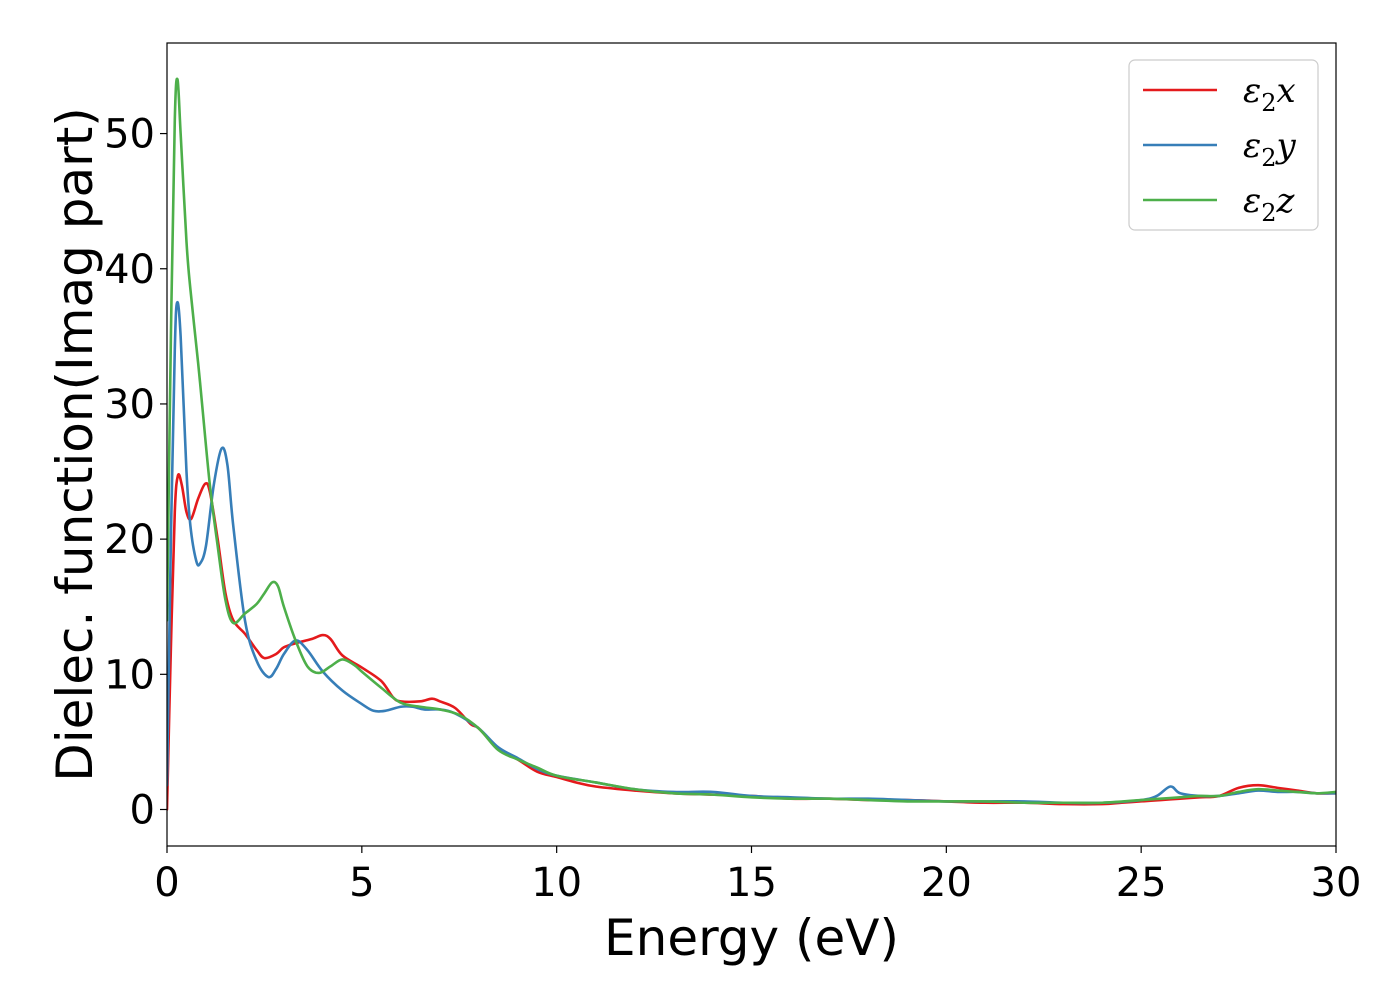 The image size is (1400, 1000). I want to click on y-tick-label: 30, so click(129, 405).